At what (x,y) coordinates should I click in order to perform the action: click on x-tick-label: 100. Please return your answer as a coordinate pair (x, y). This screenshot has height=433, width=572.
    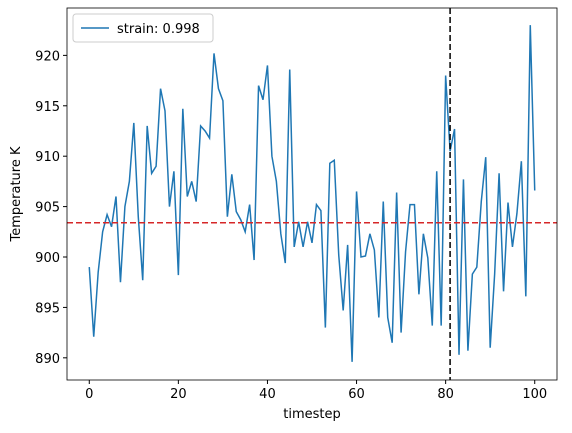
    Looking at the image, I should click on (534, 394).